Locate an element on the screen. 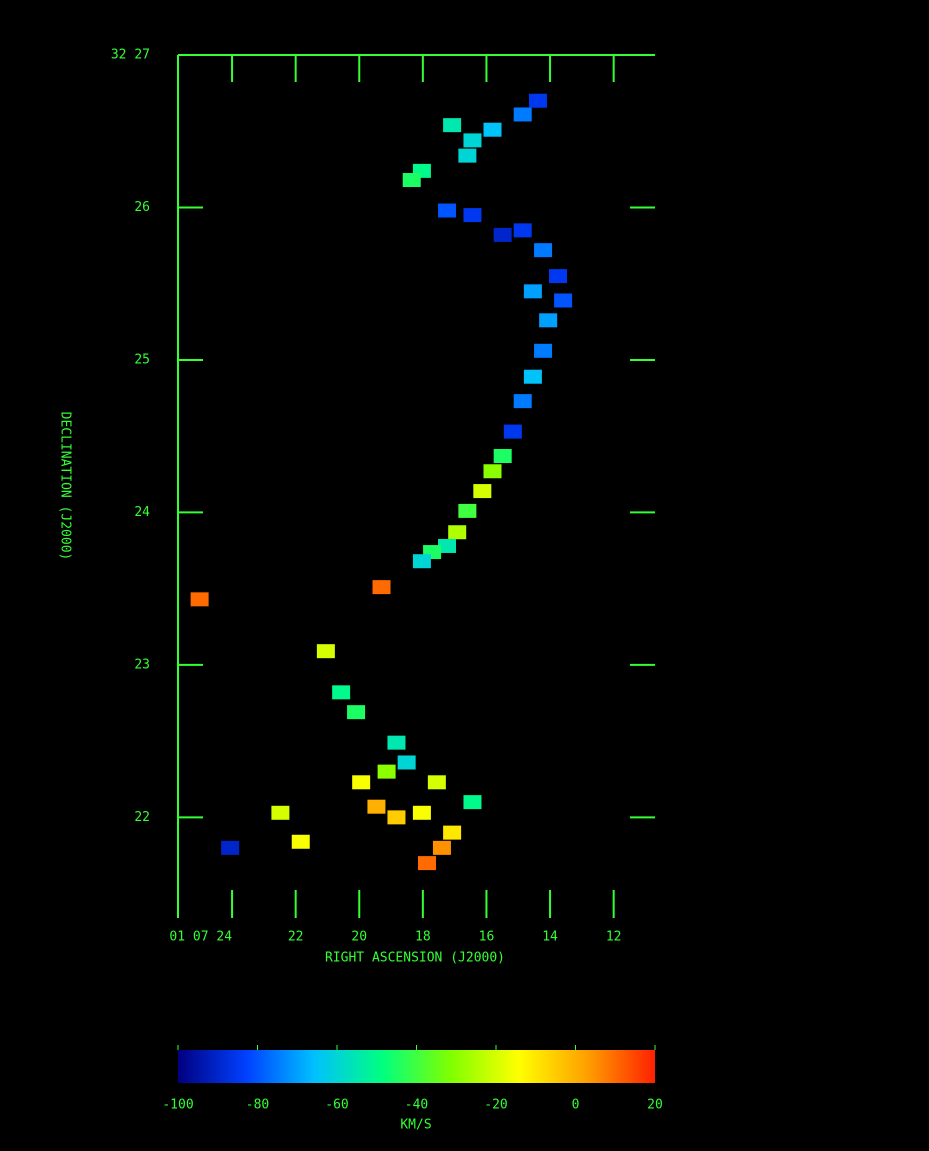 The width and height of the screenshot is (929, 1151). x-tick-label: 16 is located at coordinates (487, 937).